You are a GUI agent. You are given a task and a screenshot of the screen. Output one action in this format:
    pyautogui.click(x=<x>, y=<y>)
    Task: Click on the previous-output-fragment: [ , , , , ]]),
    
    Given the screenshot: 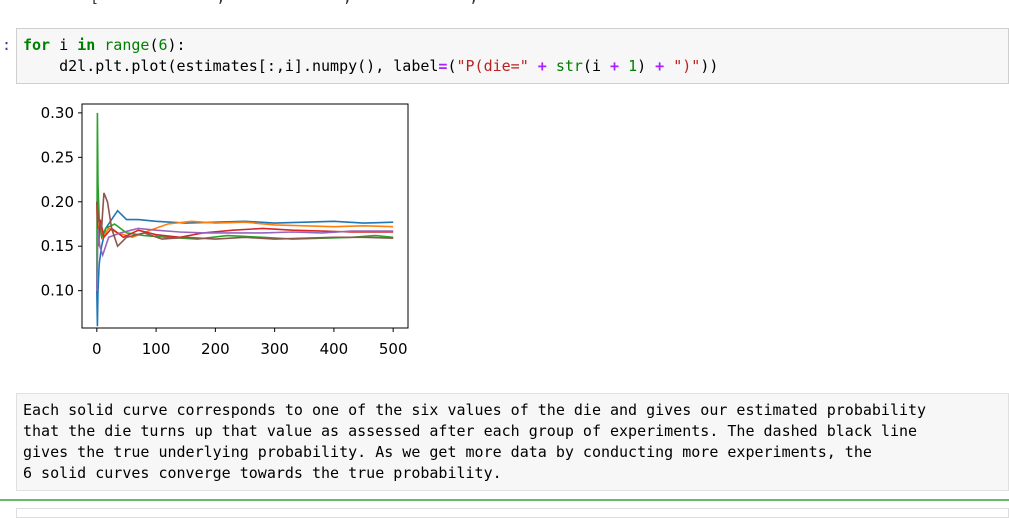 What is the action you would take?
    pyautogui.click(x=340, y=2)
    